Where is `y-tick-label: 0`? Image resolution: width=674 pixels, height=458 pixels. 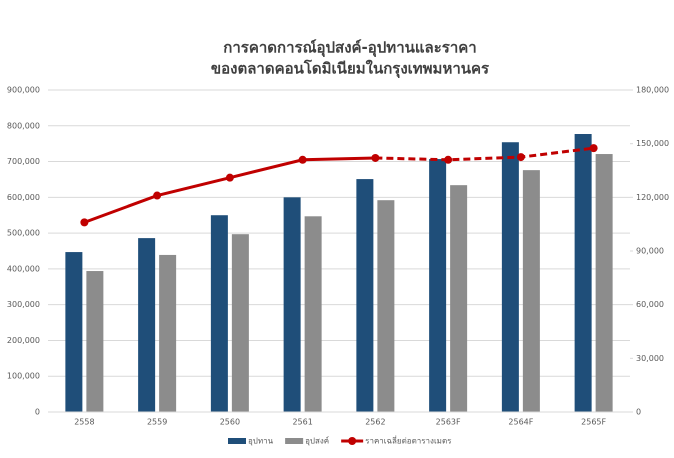
y-tick-label: 0 is located at coordinates (37, 412).